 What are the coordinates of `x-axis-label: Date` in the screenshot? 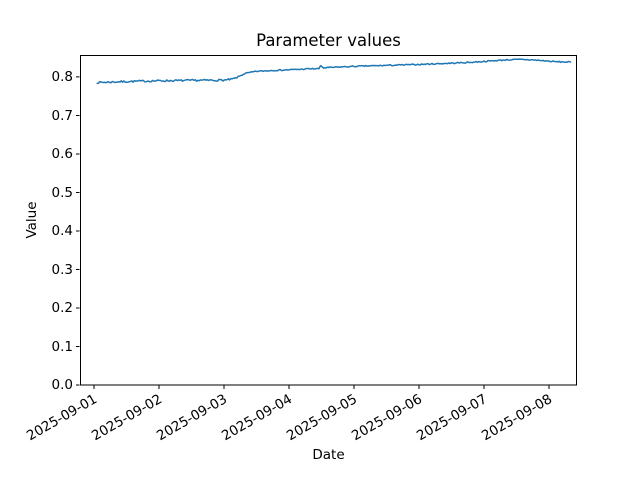 It's located at (328, 455).